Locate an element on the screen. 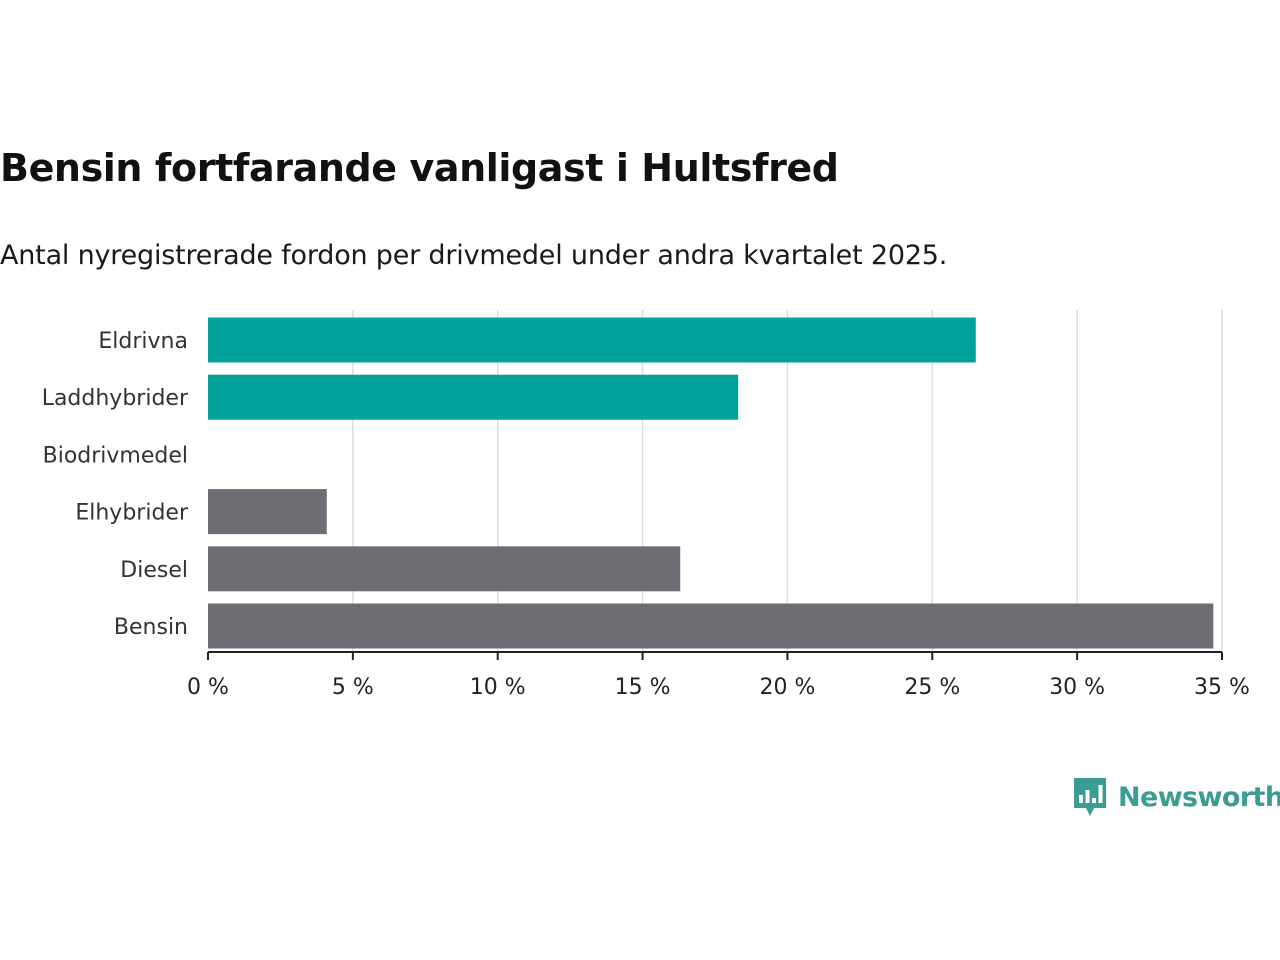 The image size is (1280, 960). bar-eldrivna is located at coordinates (592, 340).